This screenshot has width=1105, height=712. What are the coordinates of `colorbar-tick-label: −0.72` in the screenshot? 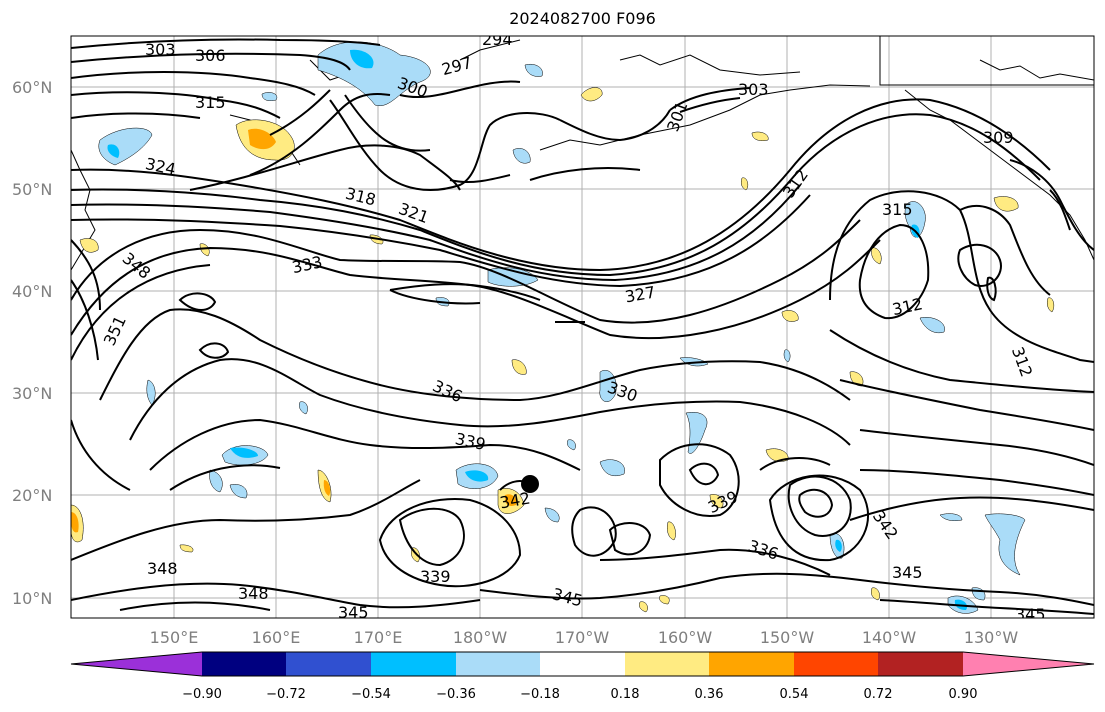 It's located at (286, 694).